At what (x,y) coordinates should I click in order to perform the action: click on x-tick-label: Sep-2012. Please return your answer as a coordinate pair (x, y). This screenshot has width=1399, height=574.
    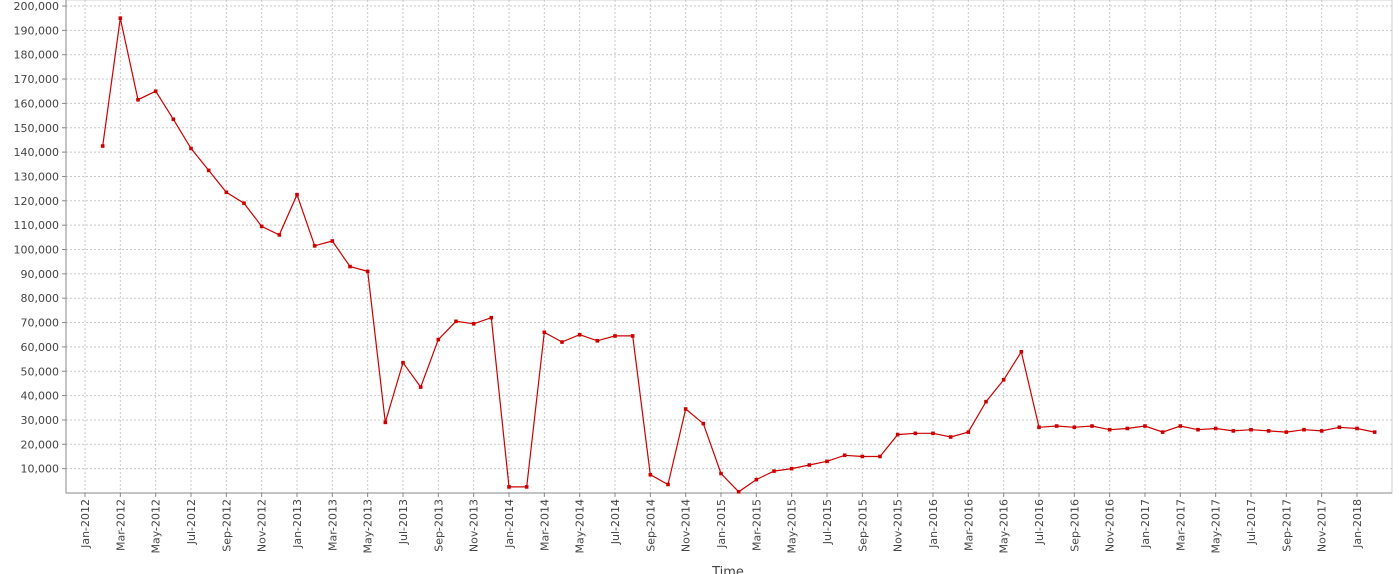
    Looking at the image, I should click on (226, 525).